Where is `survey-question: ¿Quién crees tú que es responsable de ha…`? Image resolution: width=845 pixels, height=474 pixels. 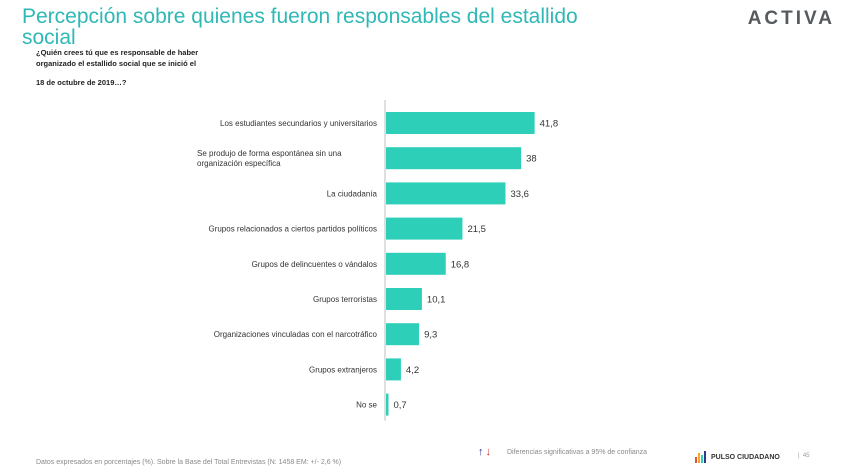 survey-question: ¿Quién crees tú que es responsable de ha… is located at coordinates (151, 67).